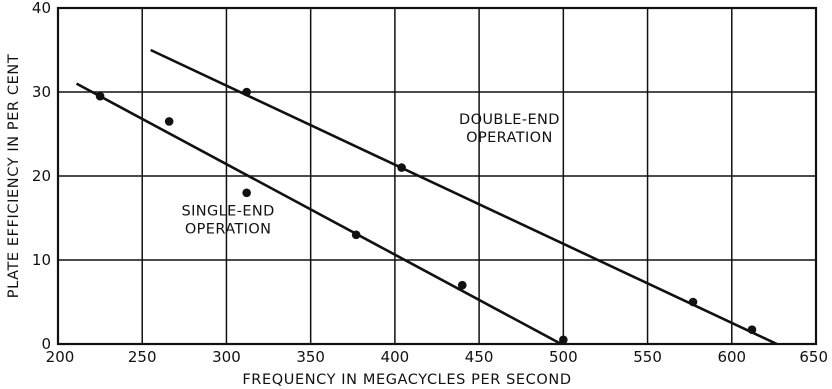 The image size is (832, 389). Describe the element at coordinates (395, 357) in the screenshot. I see `x-tick-label: 400` at that location.